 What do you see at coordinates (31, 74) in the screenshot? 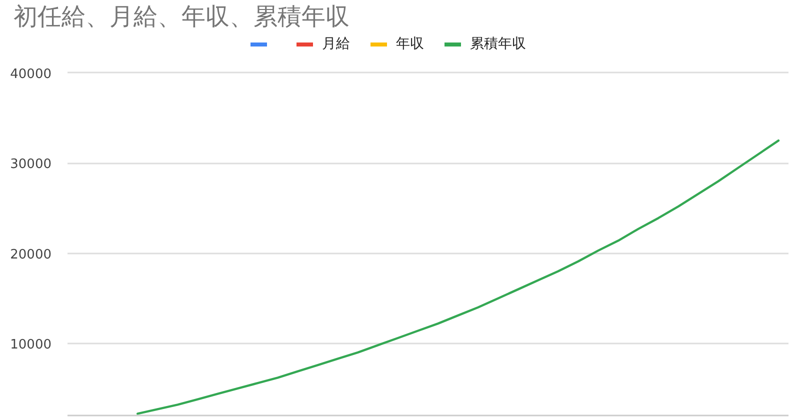
I see `y-tick-label: 40000` at bounding box center [31, 74].